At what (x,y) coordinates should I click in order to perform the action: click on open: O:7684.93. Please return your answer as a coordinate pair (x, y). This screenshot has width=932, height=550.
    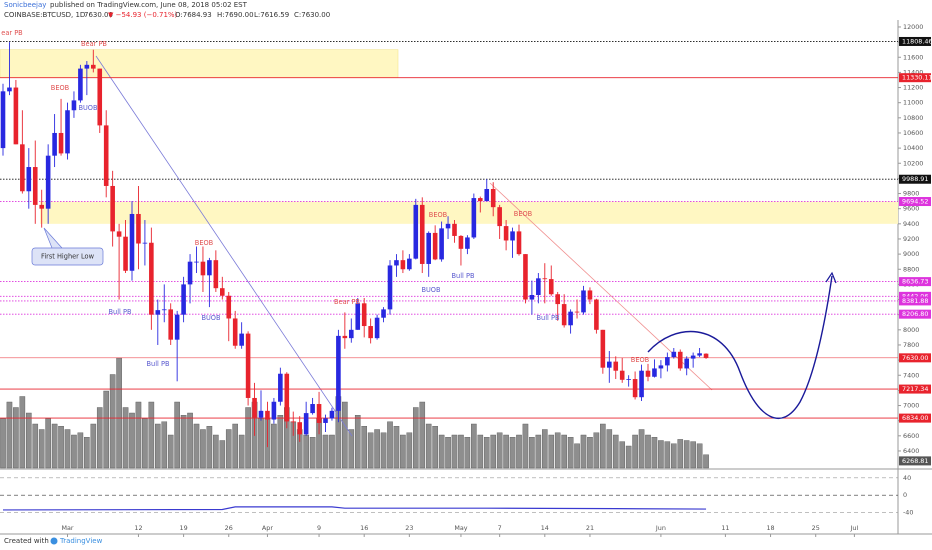
    Looking at the image, I should click on (193, 15).